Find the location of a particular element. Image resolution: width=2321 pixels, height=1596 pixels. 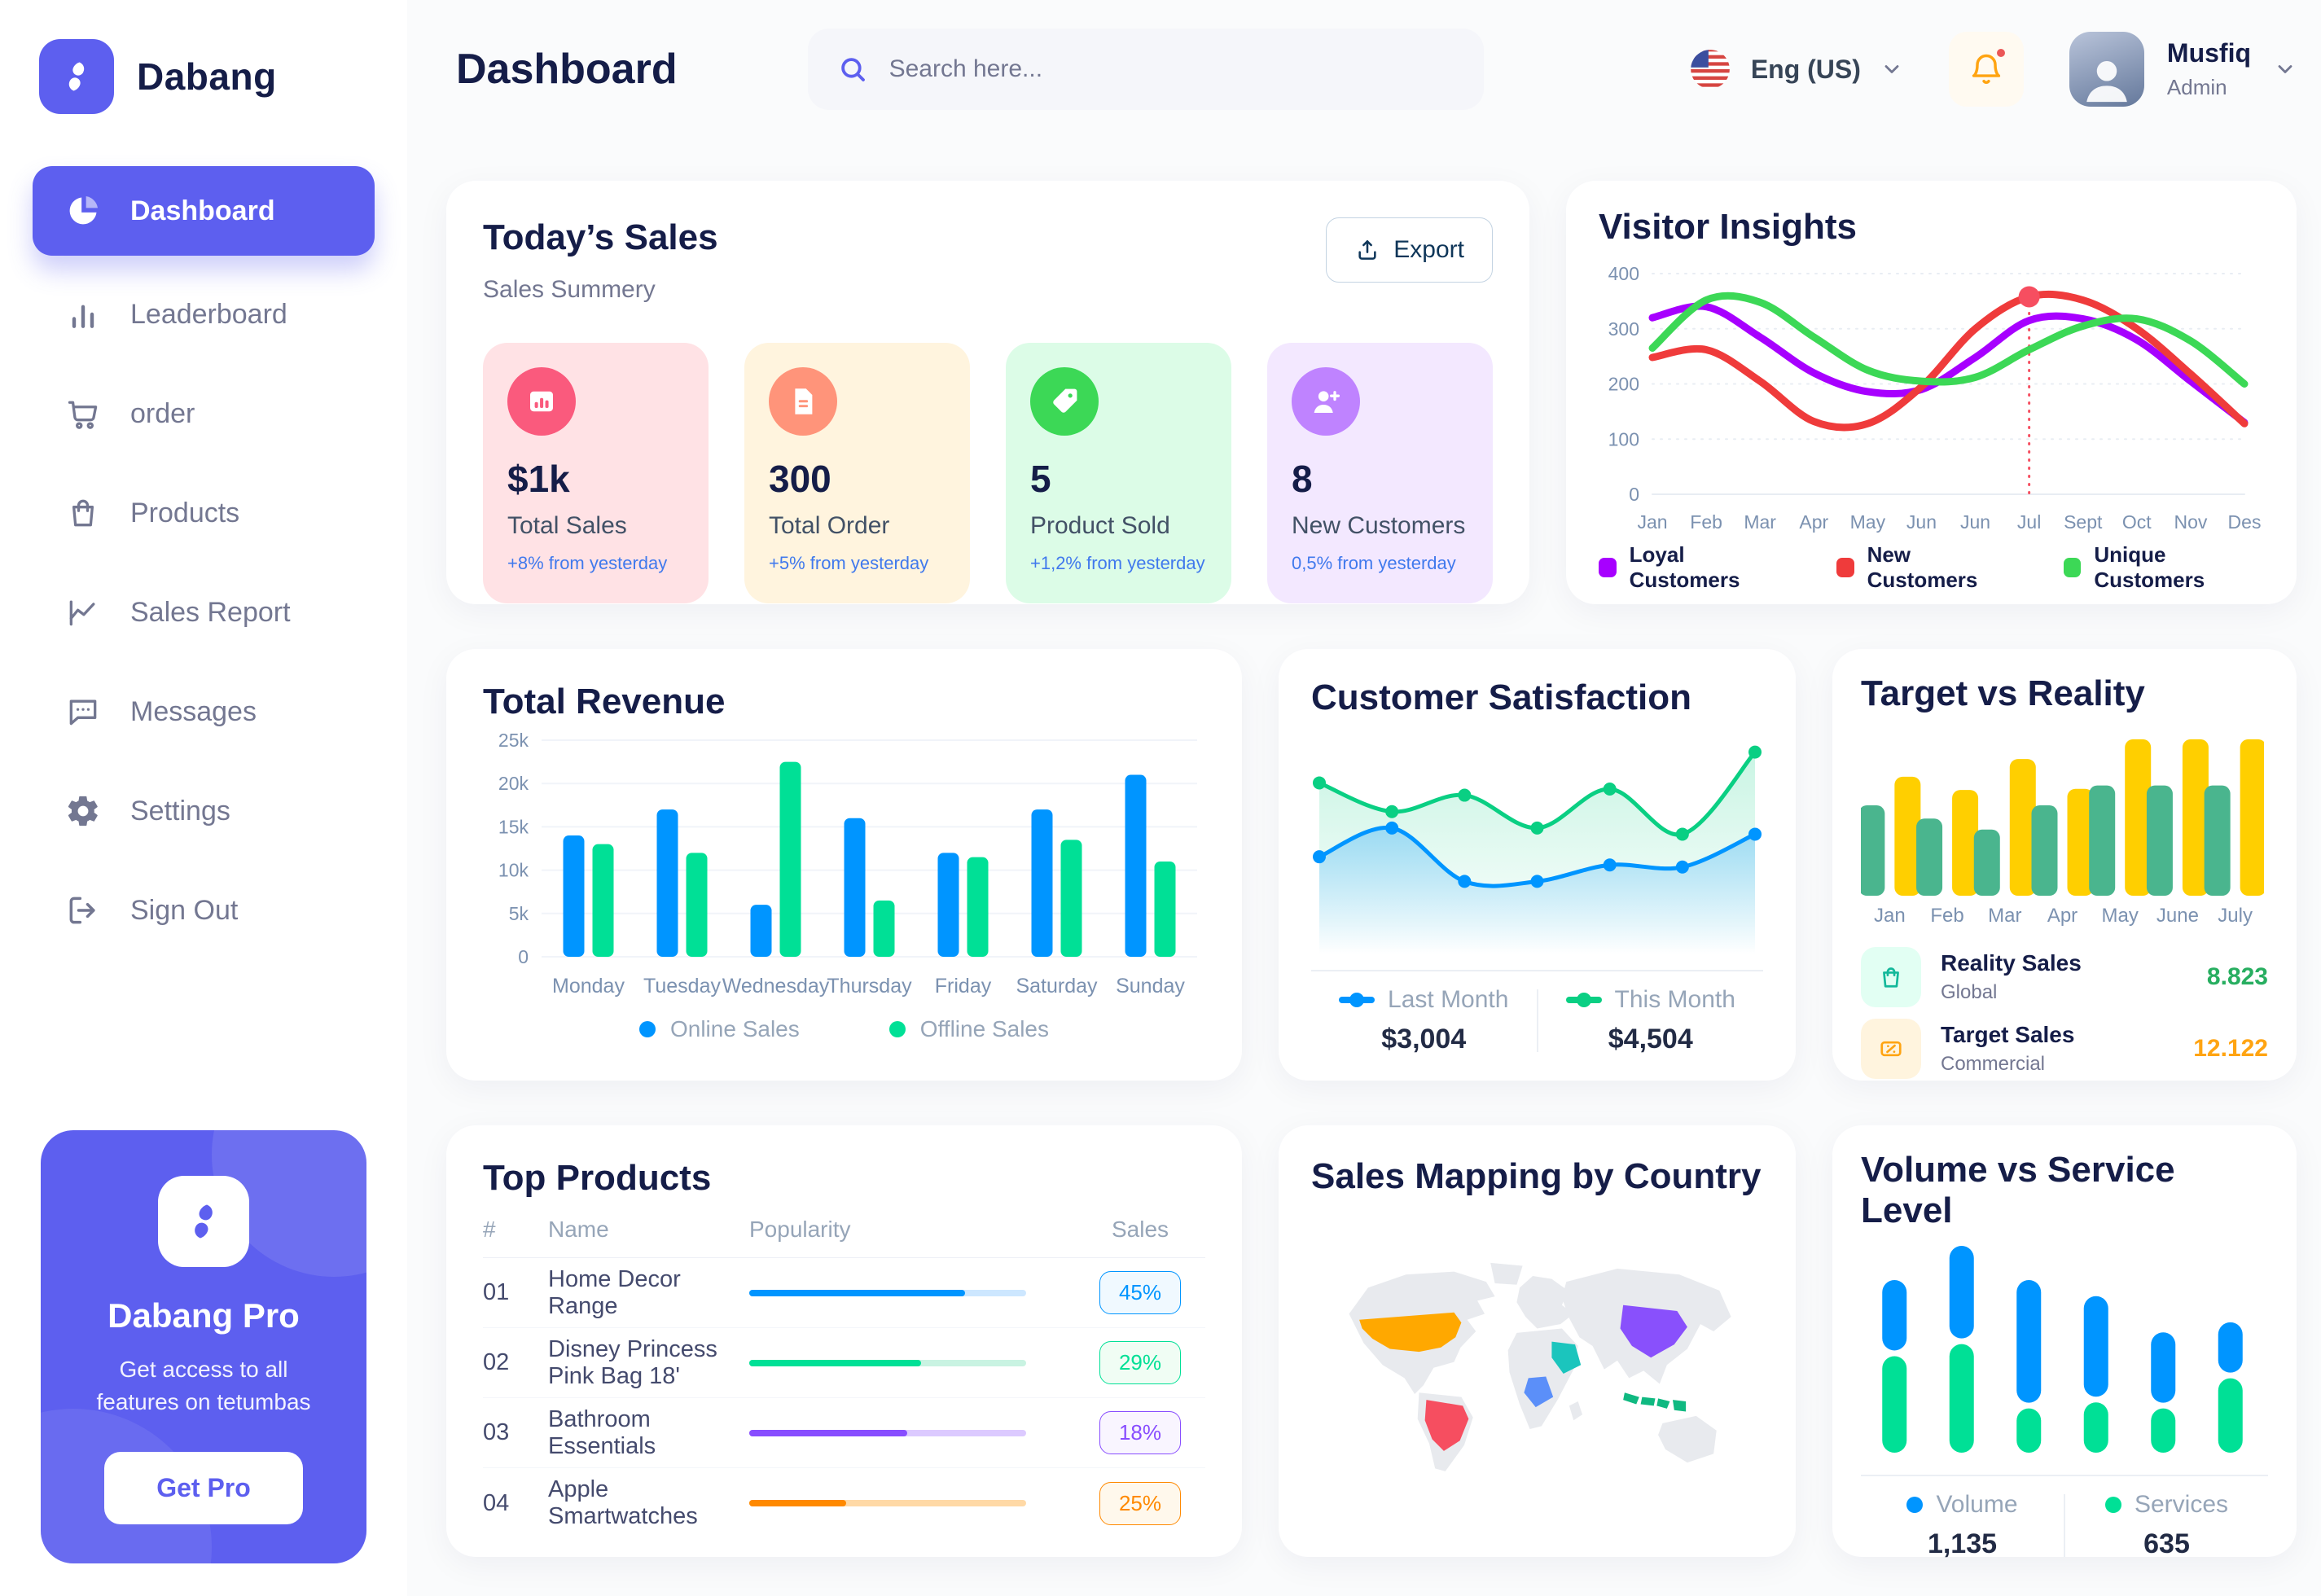

brand: Dabang is located at coordinates (204, 76).